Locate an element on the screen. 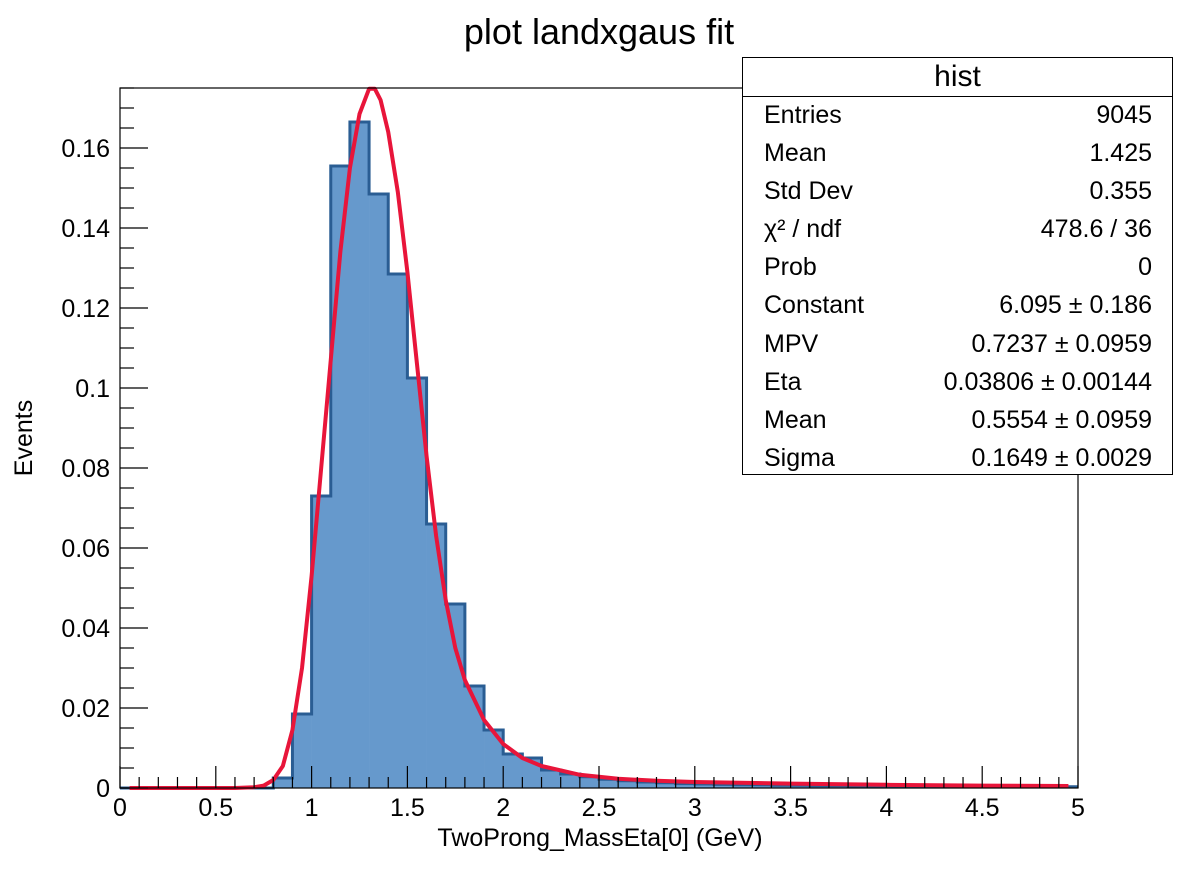 This screenshot has height=875, width=1198. y-tick-labels: 0 0.02 0.04 0.06 0.08 0.1 0.12 0.14 0.16 is located at coordinates (85, 469).